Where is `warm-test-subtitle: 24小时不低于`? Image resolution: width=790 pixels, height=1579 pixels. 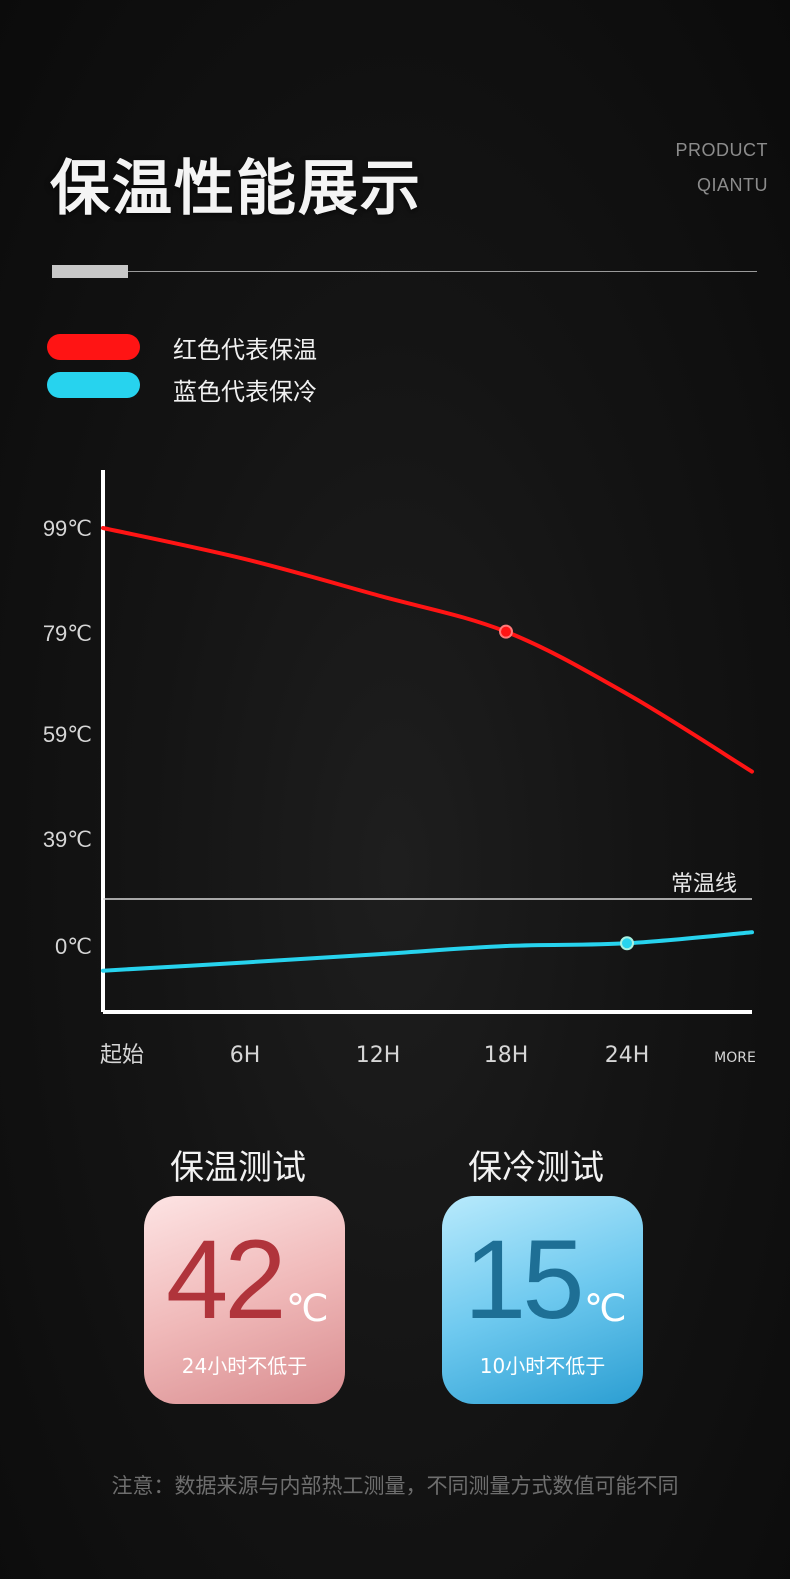
warm-test-subtitle: 24小时不低于 is located at coordinates (244, 1366).